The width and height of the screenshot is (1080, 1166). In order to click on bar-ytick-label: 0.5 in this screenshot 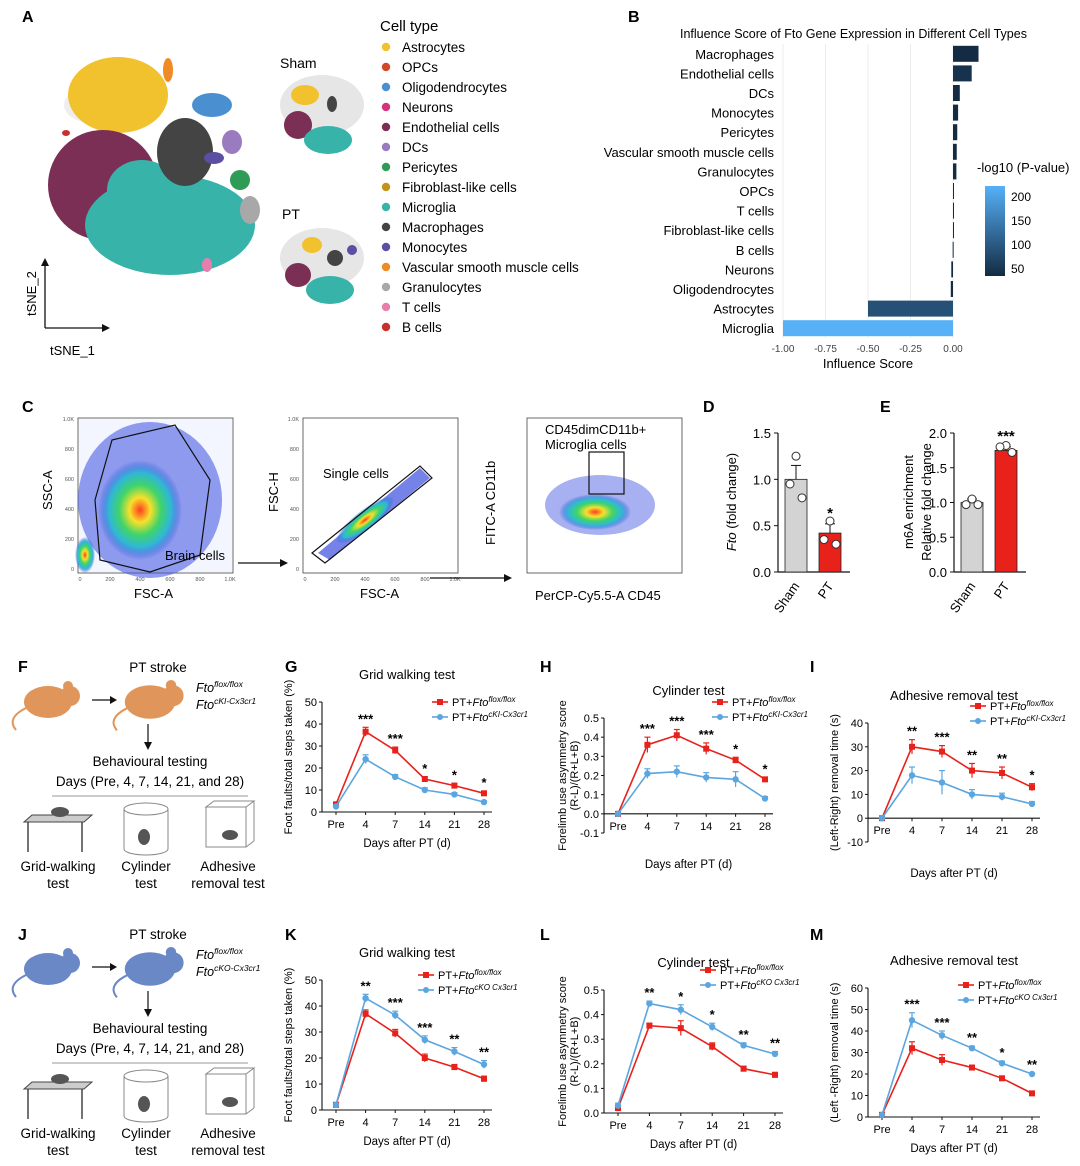, I will do `click(762, 526)`.